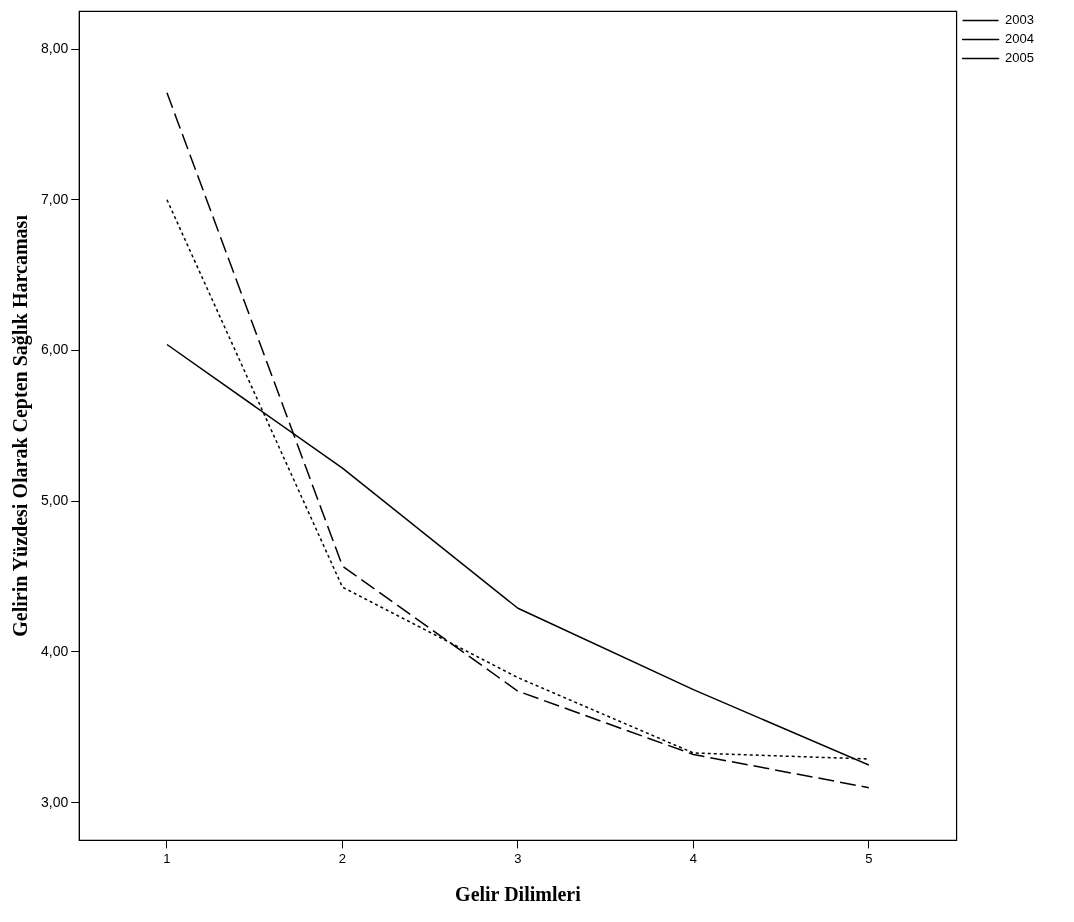 Image resolution: width=1074 pixels, height=922 pixels. Describe the element at coordinates (1019, 58) in the screenshot. I see `legend-label: 2005` at that location.